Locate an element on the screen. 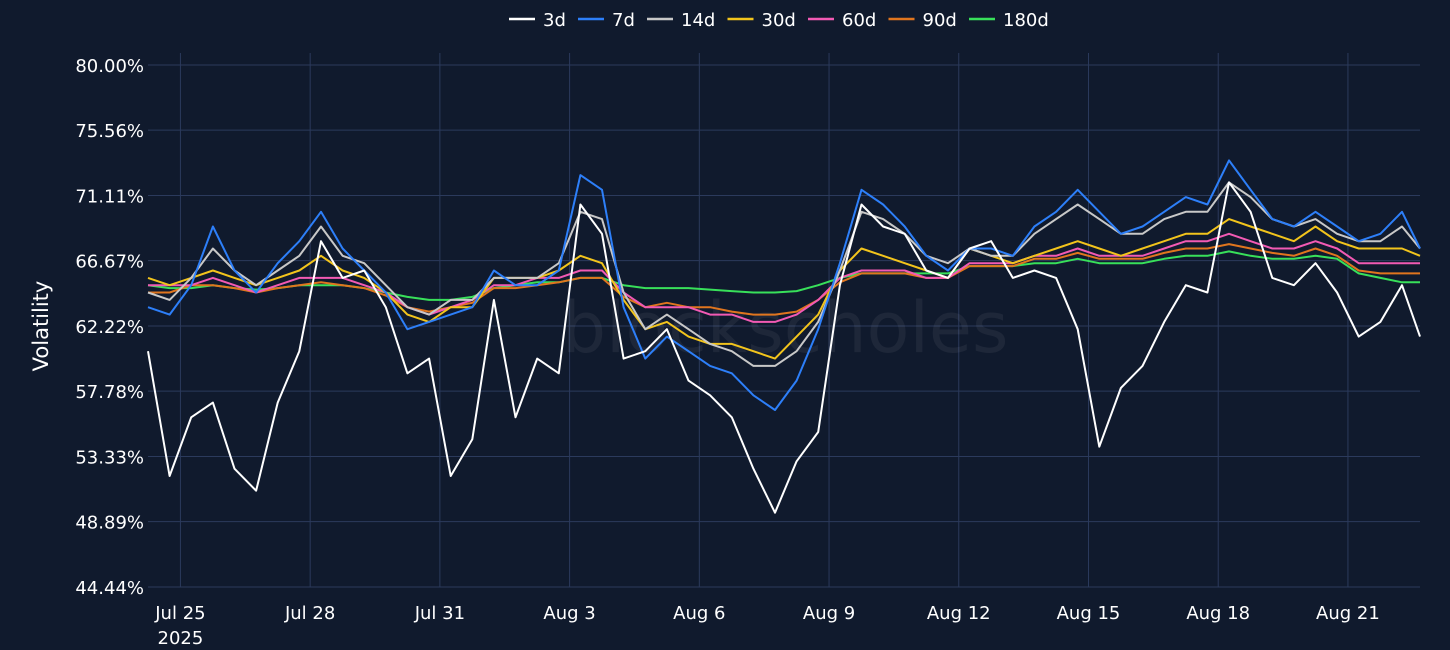  y-tick-label: 62.22% is located at coordinates (109, 327).